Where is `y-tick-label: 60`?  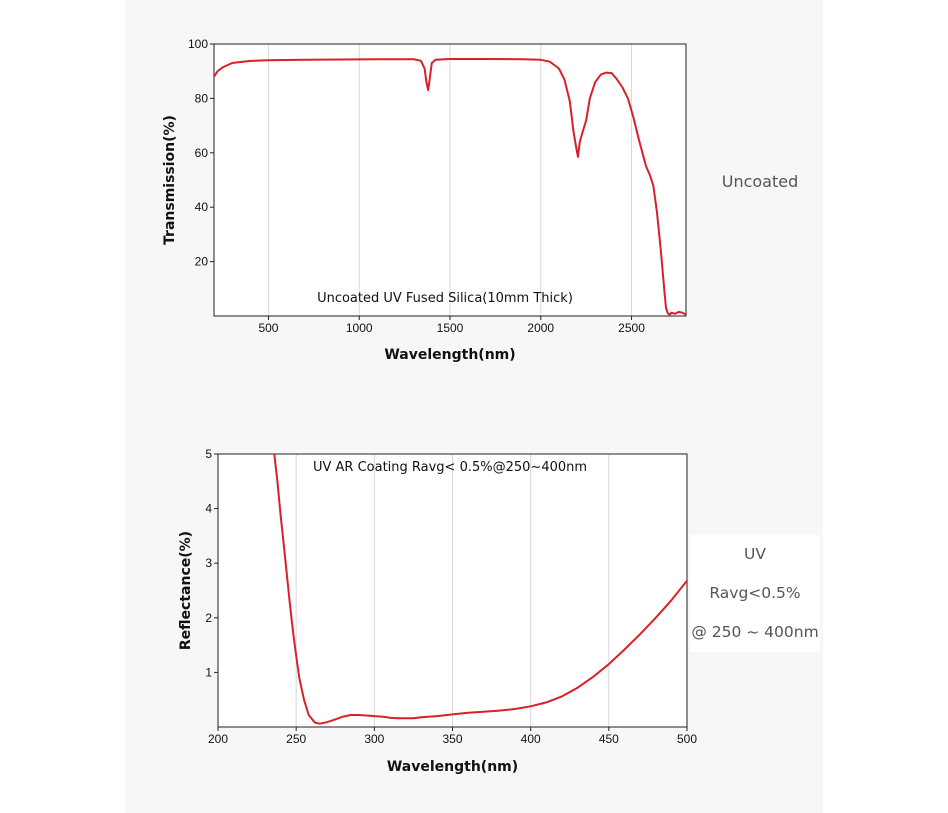
y-tick-label: 60 is located at coordinates (202, 153).